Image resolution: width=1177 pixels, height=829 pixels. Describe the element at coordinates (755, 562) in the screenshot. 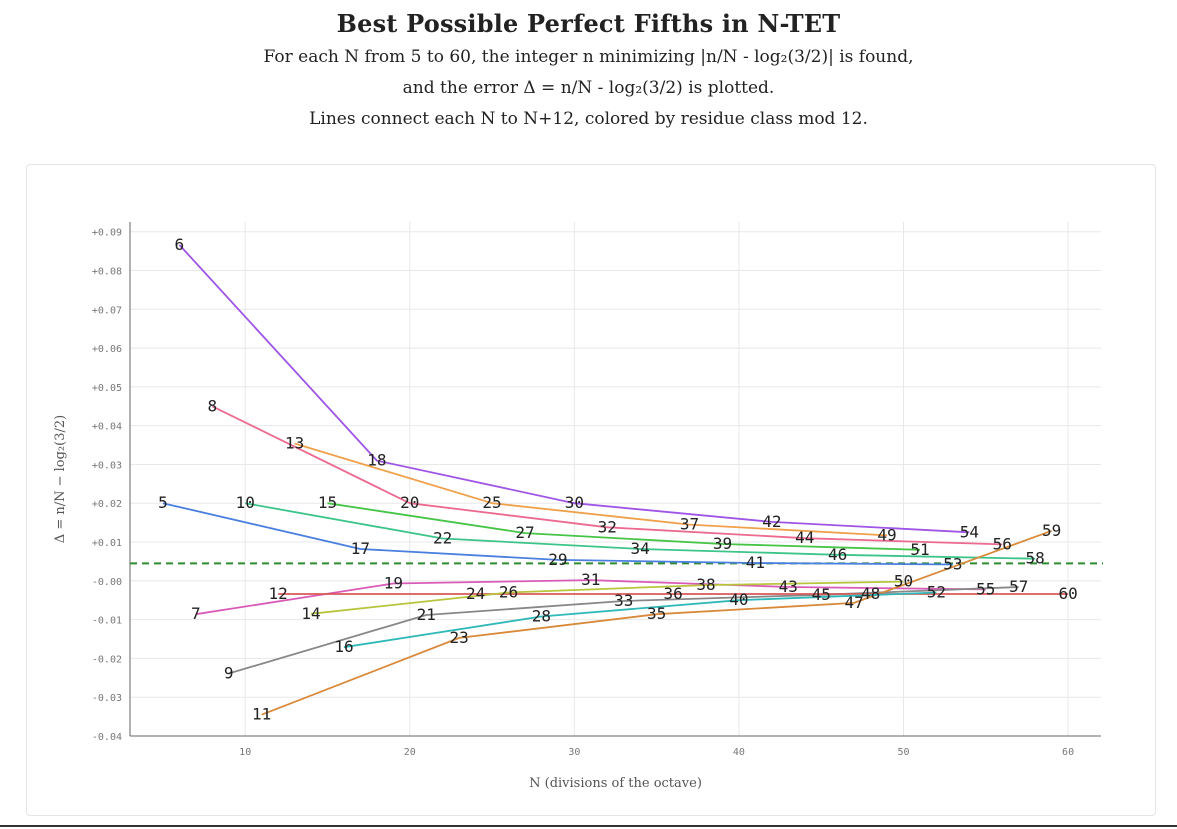

I see `point-label: 41` at that location.